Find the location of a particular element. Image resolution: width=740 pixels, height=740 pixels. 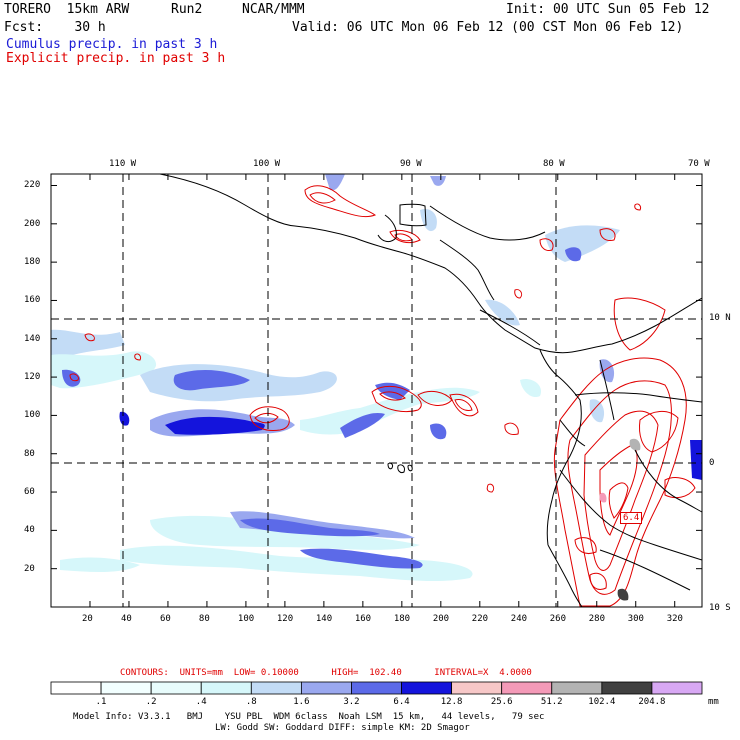

y-tick-label: 200 is located at coordinates (32, 223).